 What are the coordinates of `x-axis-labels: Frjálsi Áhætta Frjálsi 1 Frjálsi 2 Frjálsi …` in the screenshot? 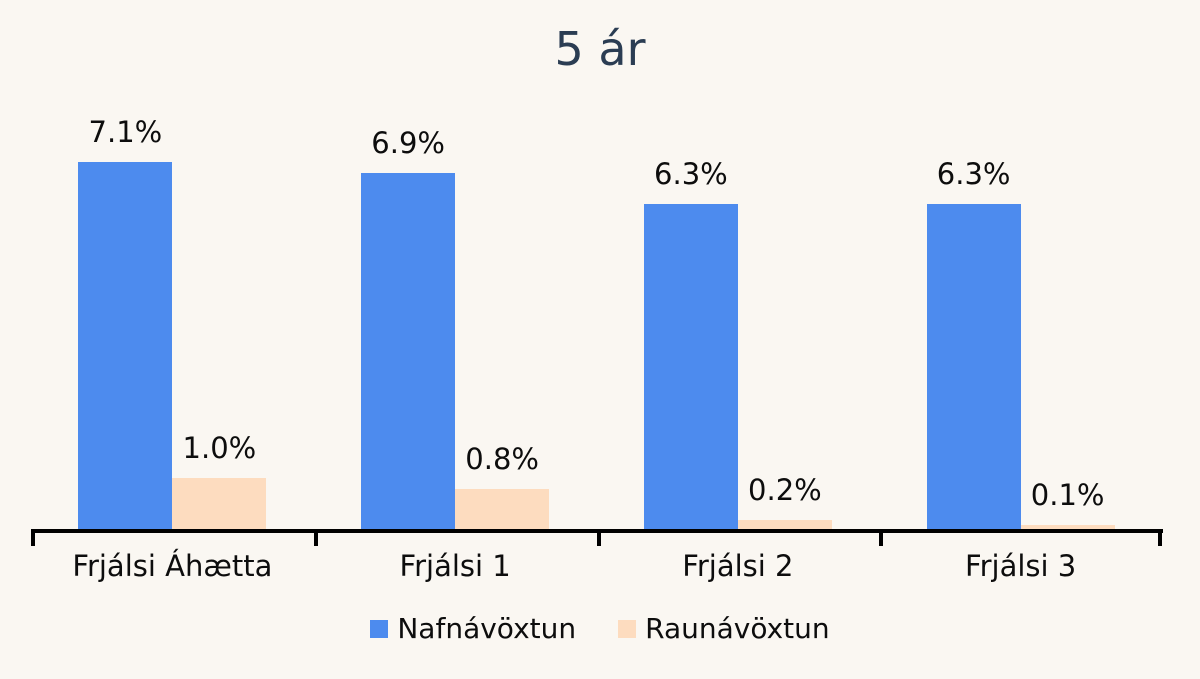 It's located at (596, 567).